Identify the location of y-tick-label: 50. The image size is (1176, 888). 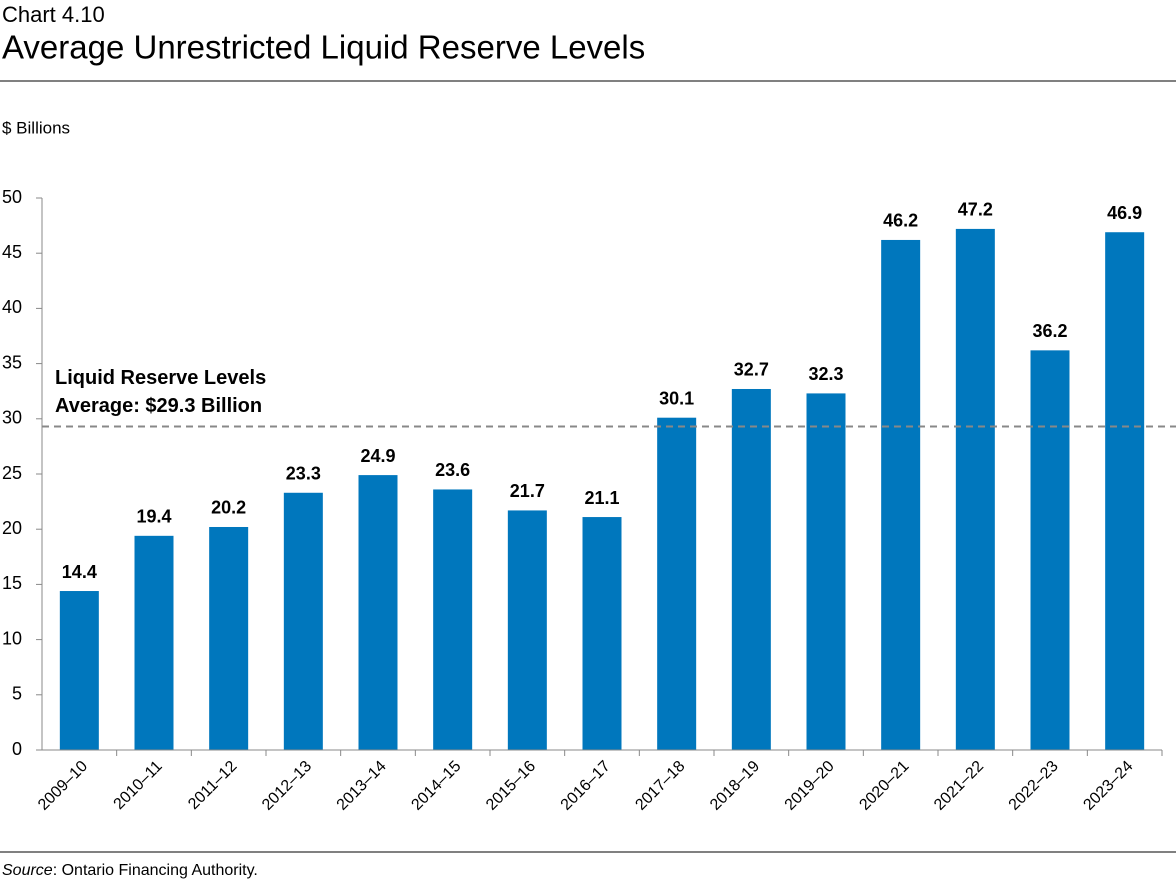
(12, 197).